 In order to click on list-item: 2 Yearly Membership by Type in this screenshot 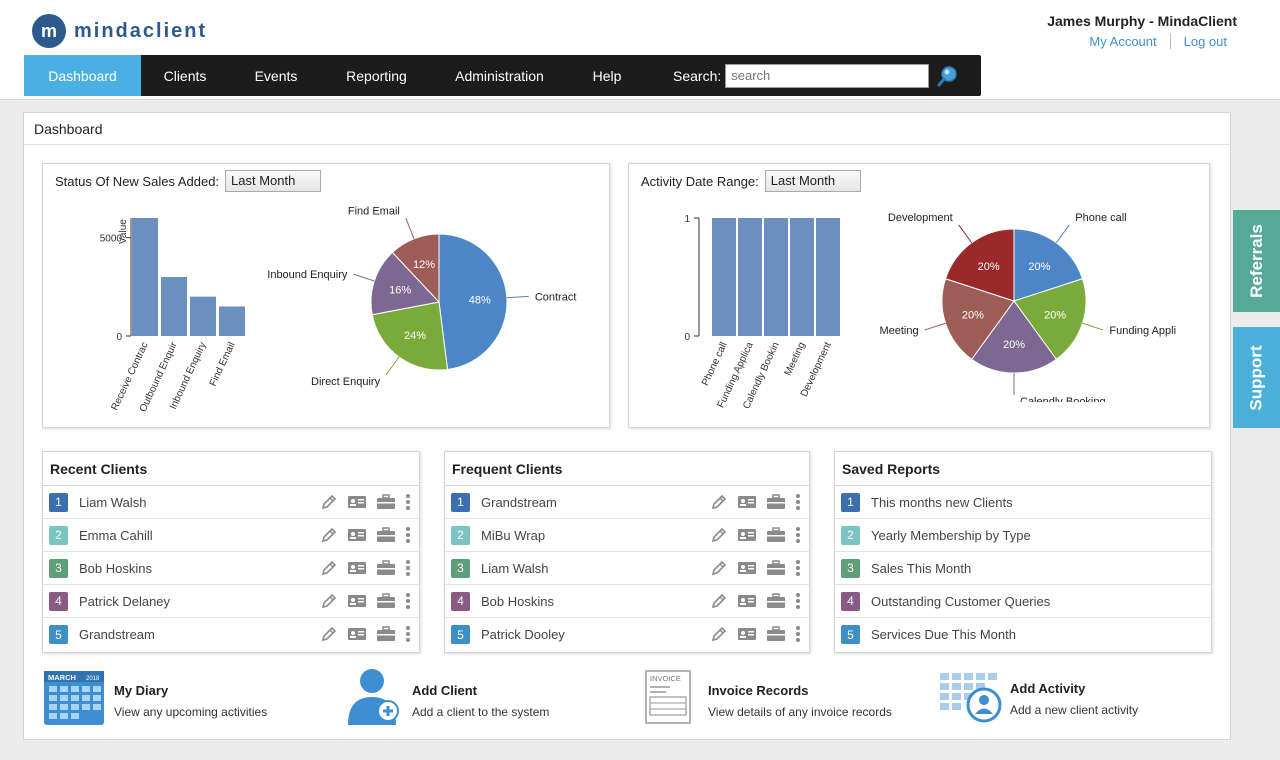, I will do `click(1023, 535)`.